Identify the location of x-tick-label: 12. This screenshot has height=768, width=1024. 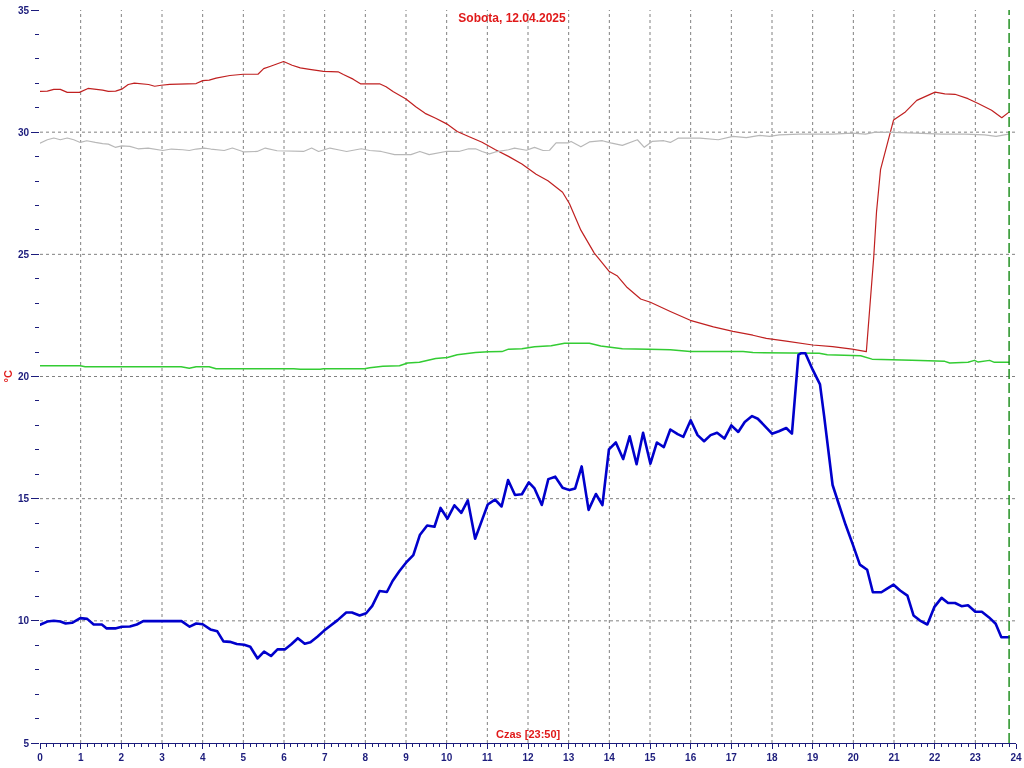
(528, 757).